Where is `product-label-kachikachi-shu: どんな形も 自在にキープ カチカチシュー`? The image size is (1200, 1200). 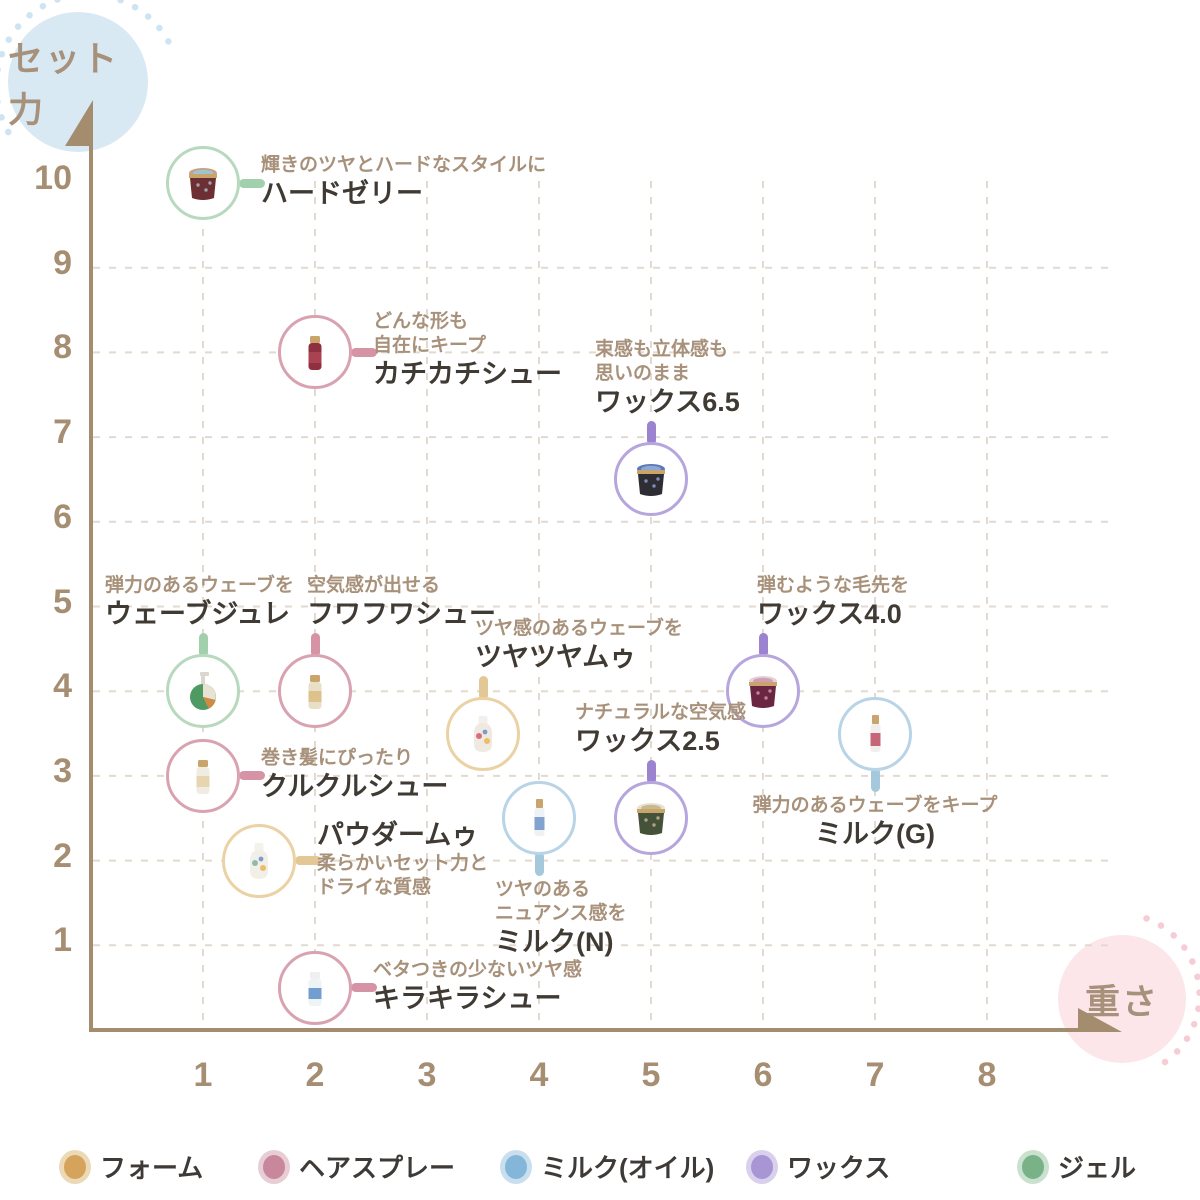 product-label-kachikachi-shu: どんな形も 自在にキープ カチカチシュー is located at coordinates (467, 350).